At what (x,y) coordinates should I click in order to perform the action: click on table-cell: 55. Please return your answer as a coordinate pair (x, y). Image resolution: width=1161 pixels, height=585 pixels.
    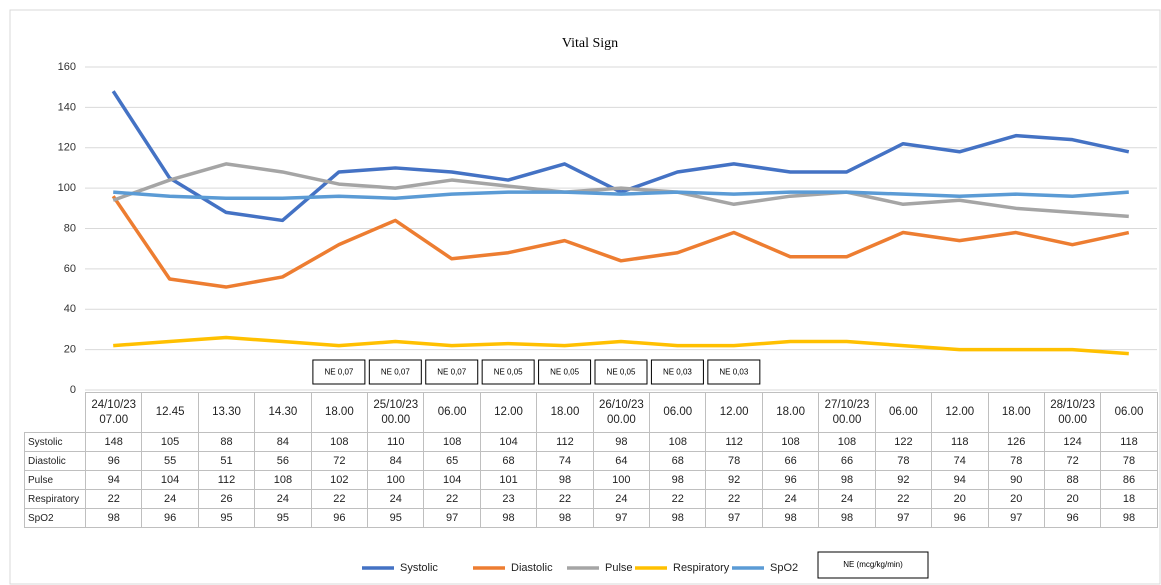
    Looking at the image, I should click on (170, 461).